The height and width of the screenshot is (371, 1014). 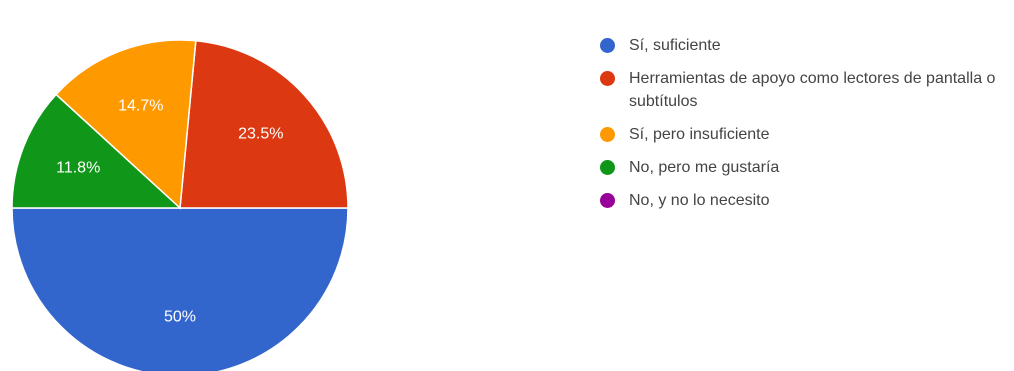 What do you see at coordinates (699, 200) in the screenshot?
I see `legend-label: No, y no lo necesito` at bounding box center [699, 200].